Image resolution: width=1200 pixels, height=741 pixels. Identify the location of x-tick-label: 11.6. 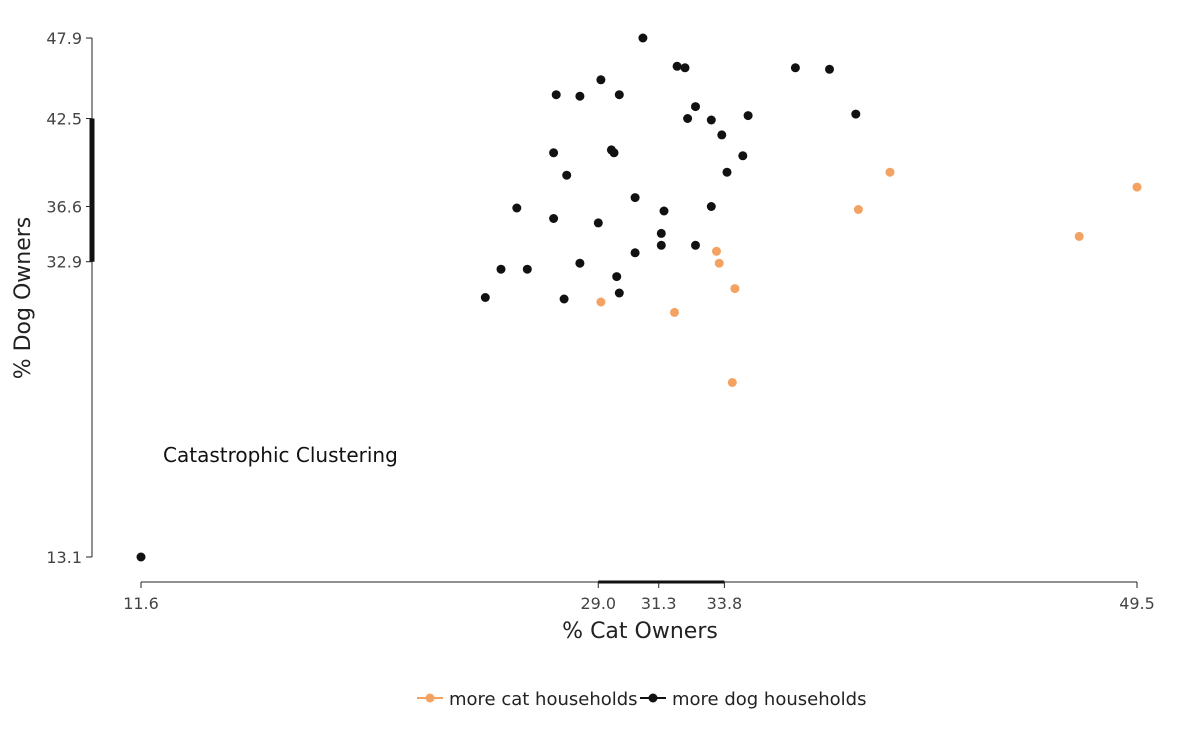
(141, 603).